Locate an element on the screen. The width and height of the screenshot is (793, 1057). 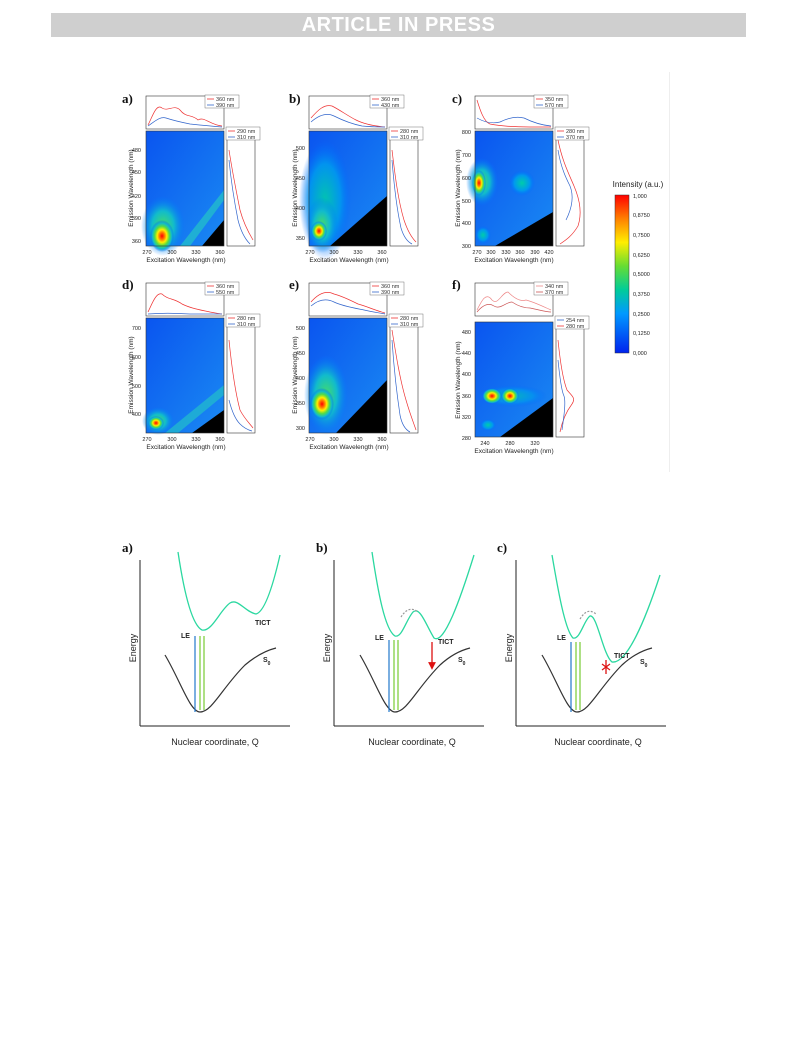
y-tick: 360 is located at coordinates (136, 242).